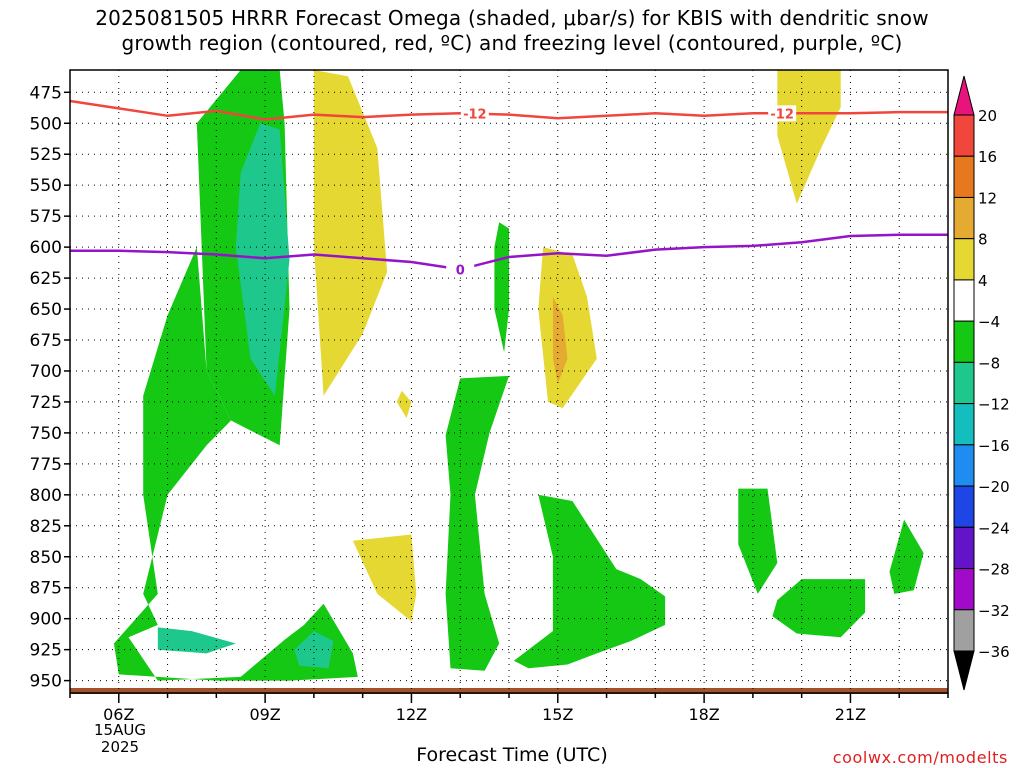 The width and height of the screenshot is (1024, 768). What do you see at coordinates (994, 652) in the screenshot?
I see `colorbar-label-13: −36` at bounding box center [994, 652].